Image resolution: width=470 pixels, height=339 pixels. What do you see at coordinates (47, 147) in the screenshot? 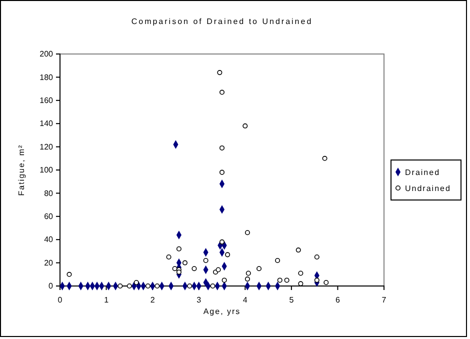
I see `y-tick-label: 120` at bounding box center [47, 147].